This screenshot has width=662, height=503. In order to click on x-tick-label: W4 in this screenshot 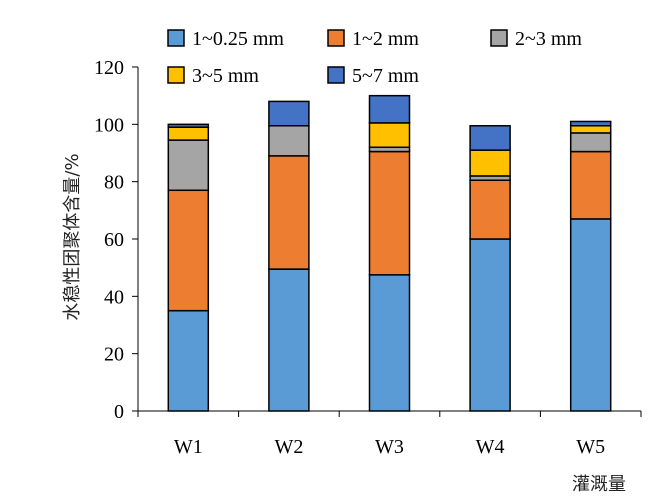, I will do `click(490, 447)`.